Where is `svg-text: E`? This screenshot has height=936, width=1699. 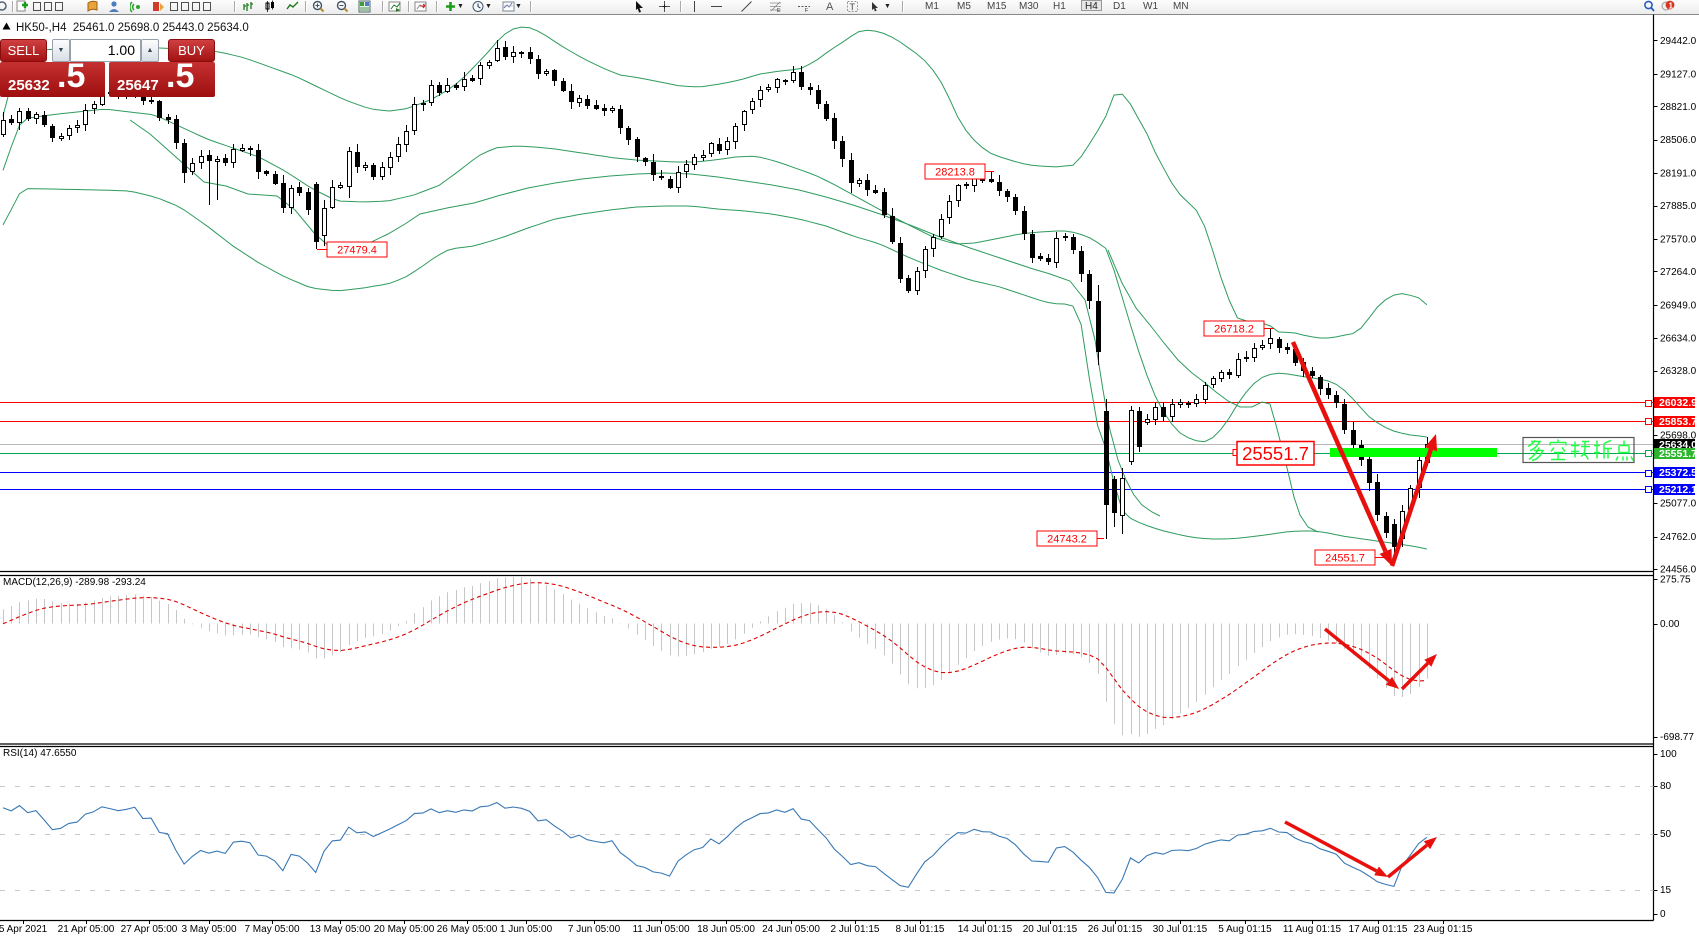
svg-text: E is located at coordinates (779, 10).